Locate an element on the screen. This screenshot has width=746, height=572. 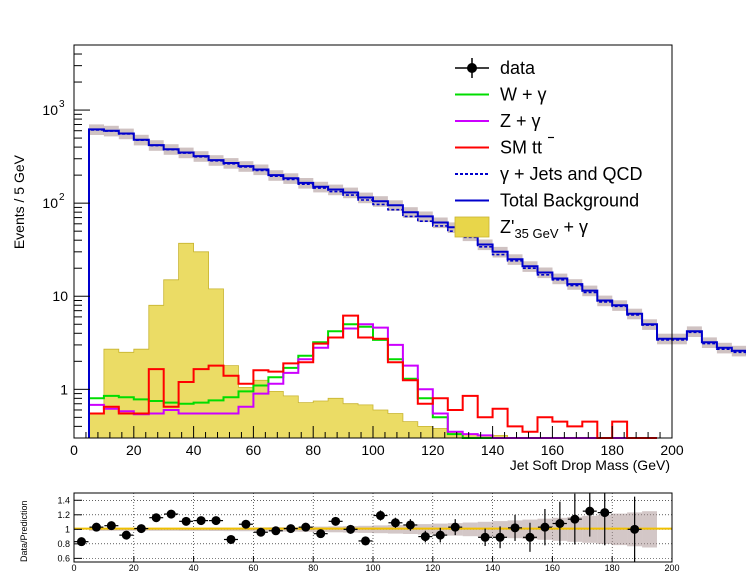
legend-entry-ttbar: SM tt is located at coordinates (504, 147).